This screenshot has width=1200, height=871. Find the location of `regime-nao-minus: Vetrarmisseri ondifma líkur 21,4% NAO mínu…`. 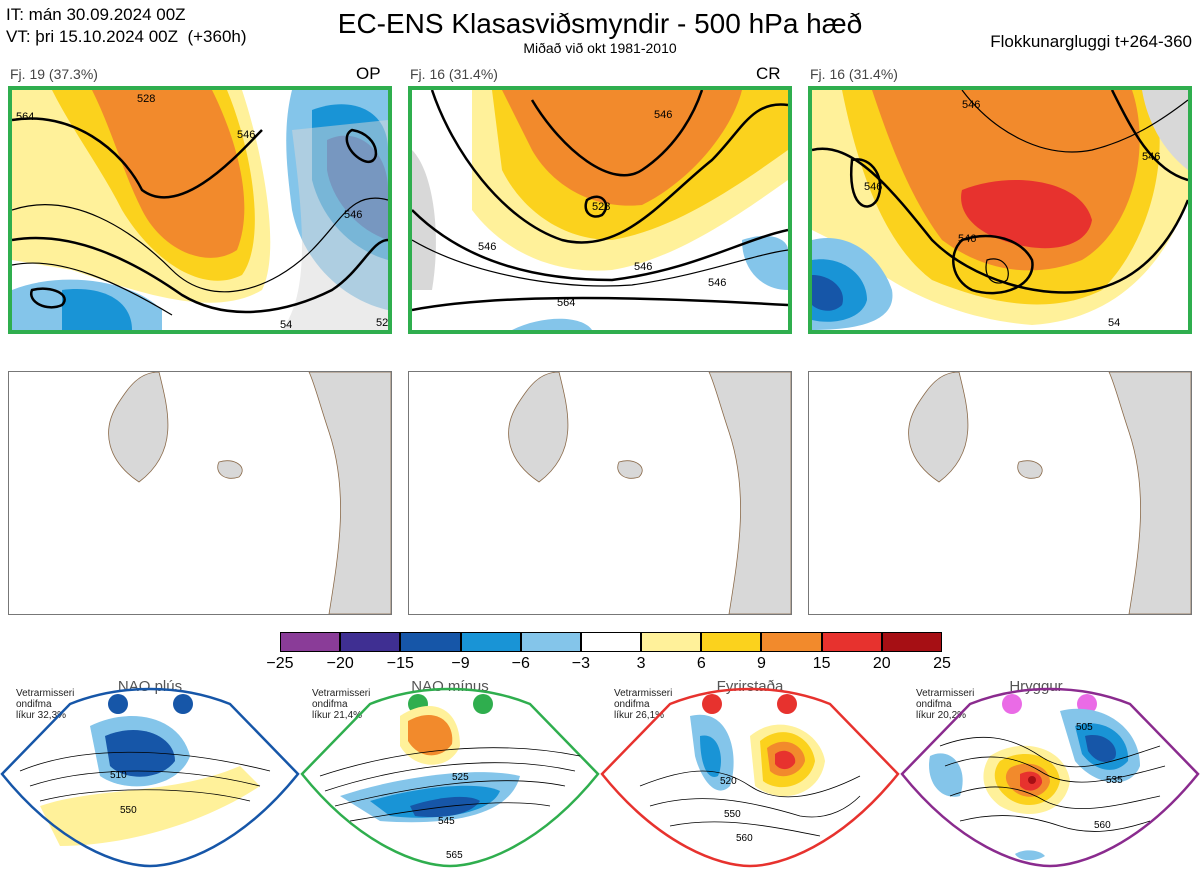

regime-nao-minus: Vetrarmisseri ondifma líkur 21,4% NAO mínu… is located at coordinates (450, 773).